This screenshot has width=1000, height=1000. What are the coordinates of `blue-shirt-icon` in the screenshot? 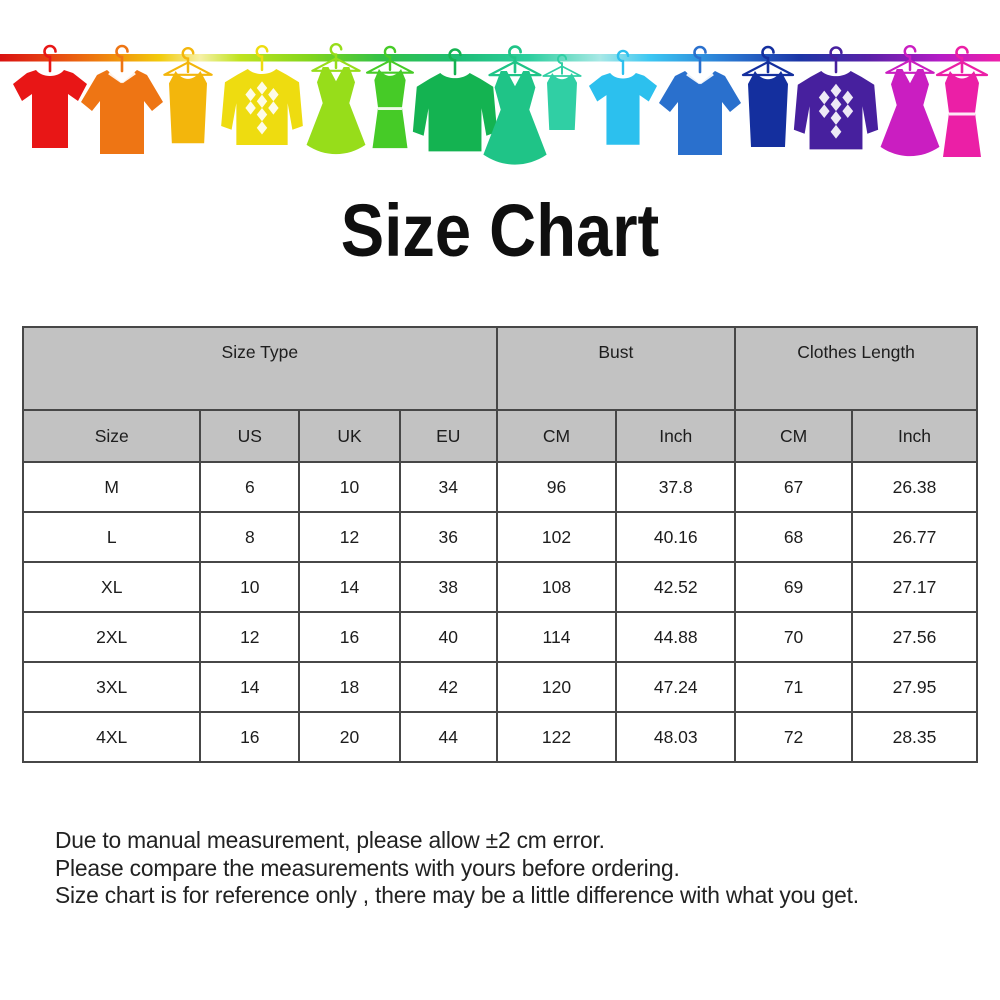 It's located at (700, 101).